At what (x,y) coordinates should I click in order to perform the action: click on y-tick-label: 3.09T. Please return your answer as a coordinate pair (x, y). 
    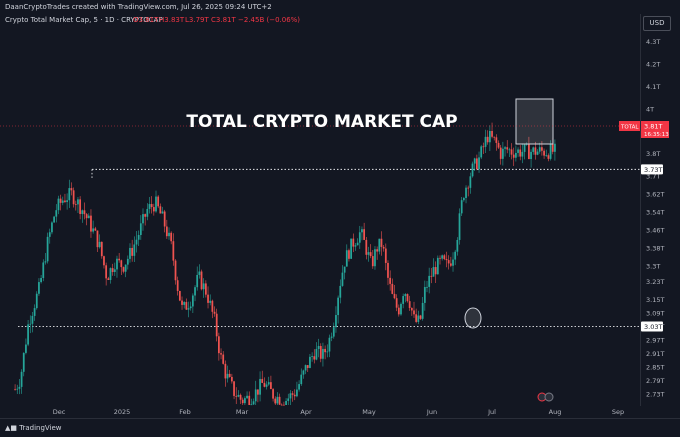
    Looking at the image, I should click on (655, 313).